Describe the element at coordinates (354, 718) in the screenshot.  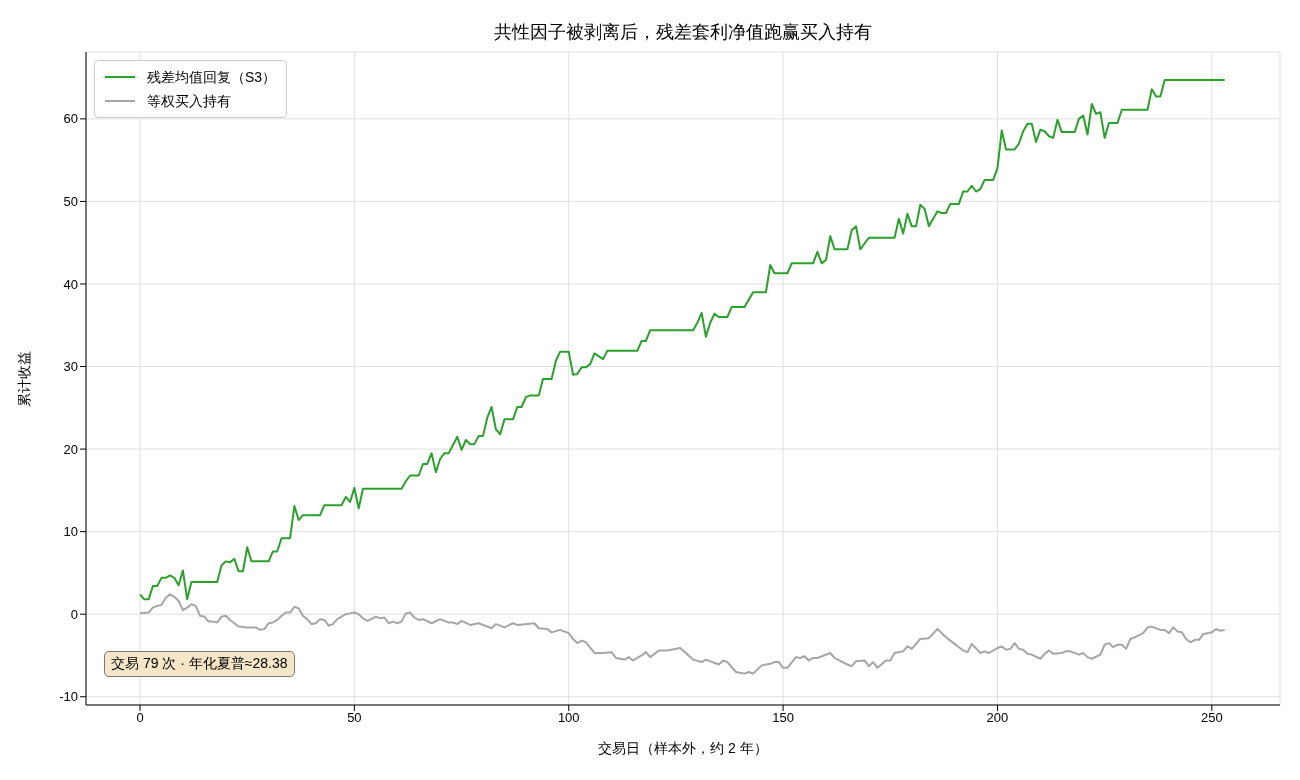
I see `x-tick-label: 50` at that location.